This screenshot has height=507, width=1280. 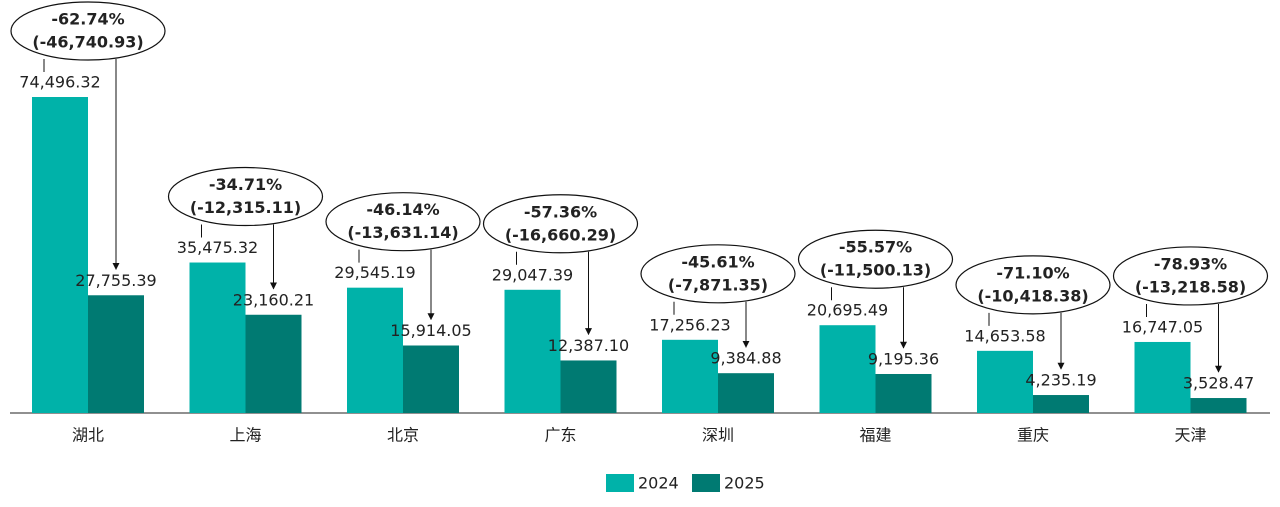 What do you see at coordinates (87, 42) in the screenshot?
I see `annotation-diff: (-46,740.93)` at bounding box center [87, 42].